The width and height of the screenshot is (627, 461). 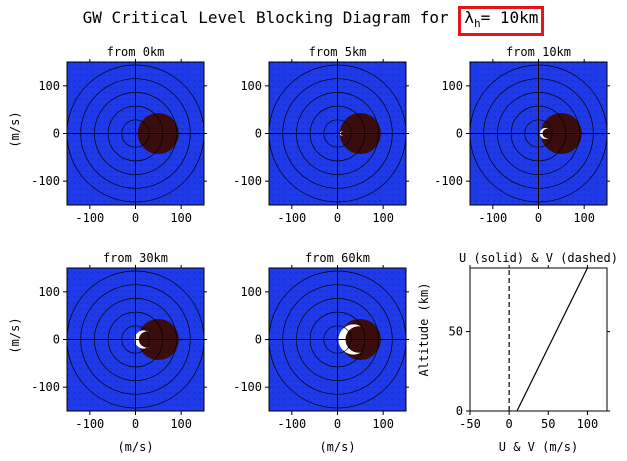 What do you see at coordinates (337, 258) in the screenshot?
I see `panel-title: from 60km` at bounding box center [337, 258].